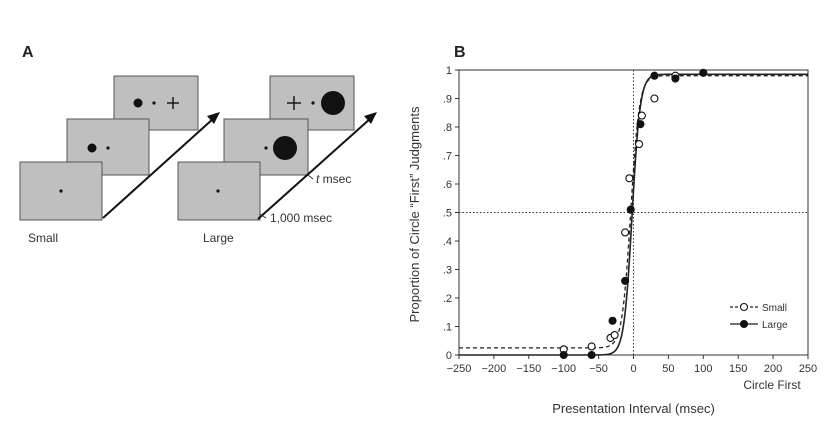  What do you see at coordinates (447, 157) in the screenshot?
I see `y-tick-label: .7` at bounding box center [447, 157].